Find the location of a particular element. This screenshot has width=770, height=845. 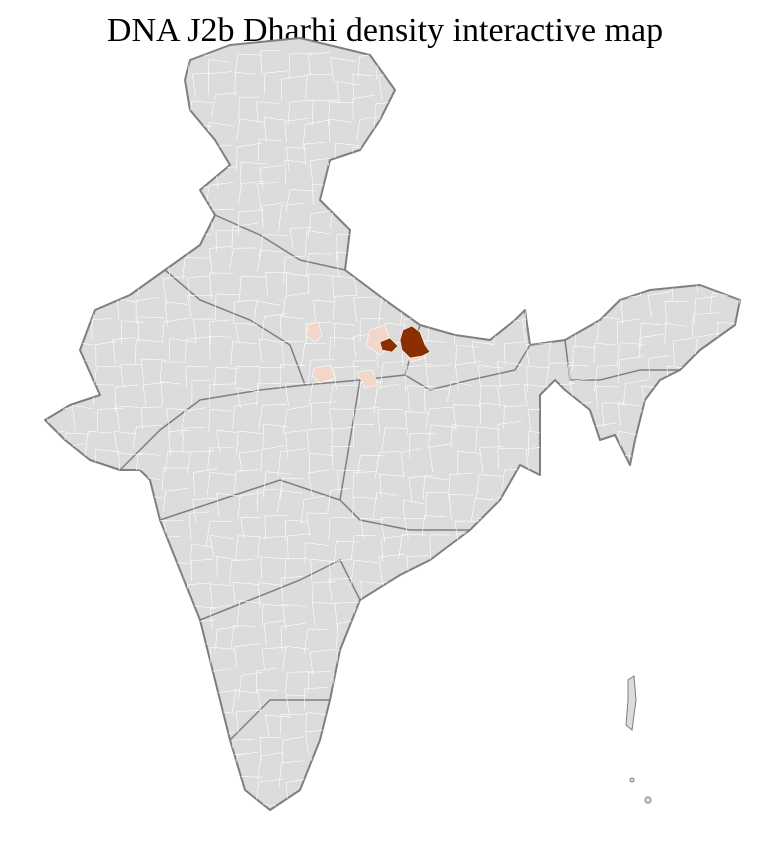

state-border is located at coordinates (280, 589).